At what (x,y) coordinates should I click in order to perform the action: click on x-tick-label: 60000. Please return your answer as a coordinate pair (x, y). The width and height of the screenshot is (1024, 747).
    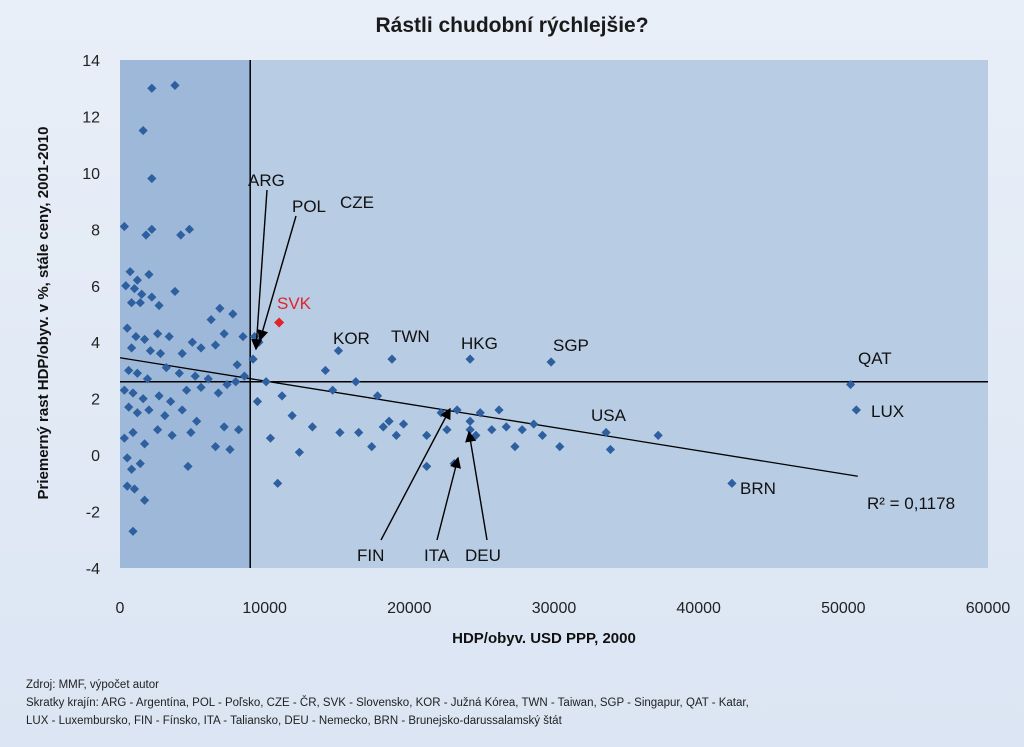
    Looking at the image, I should click on (988, 608).